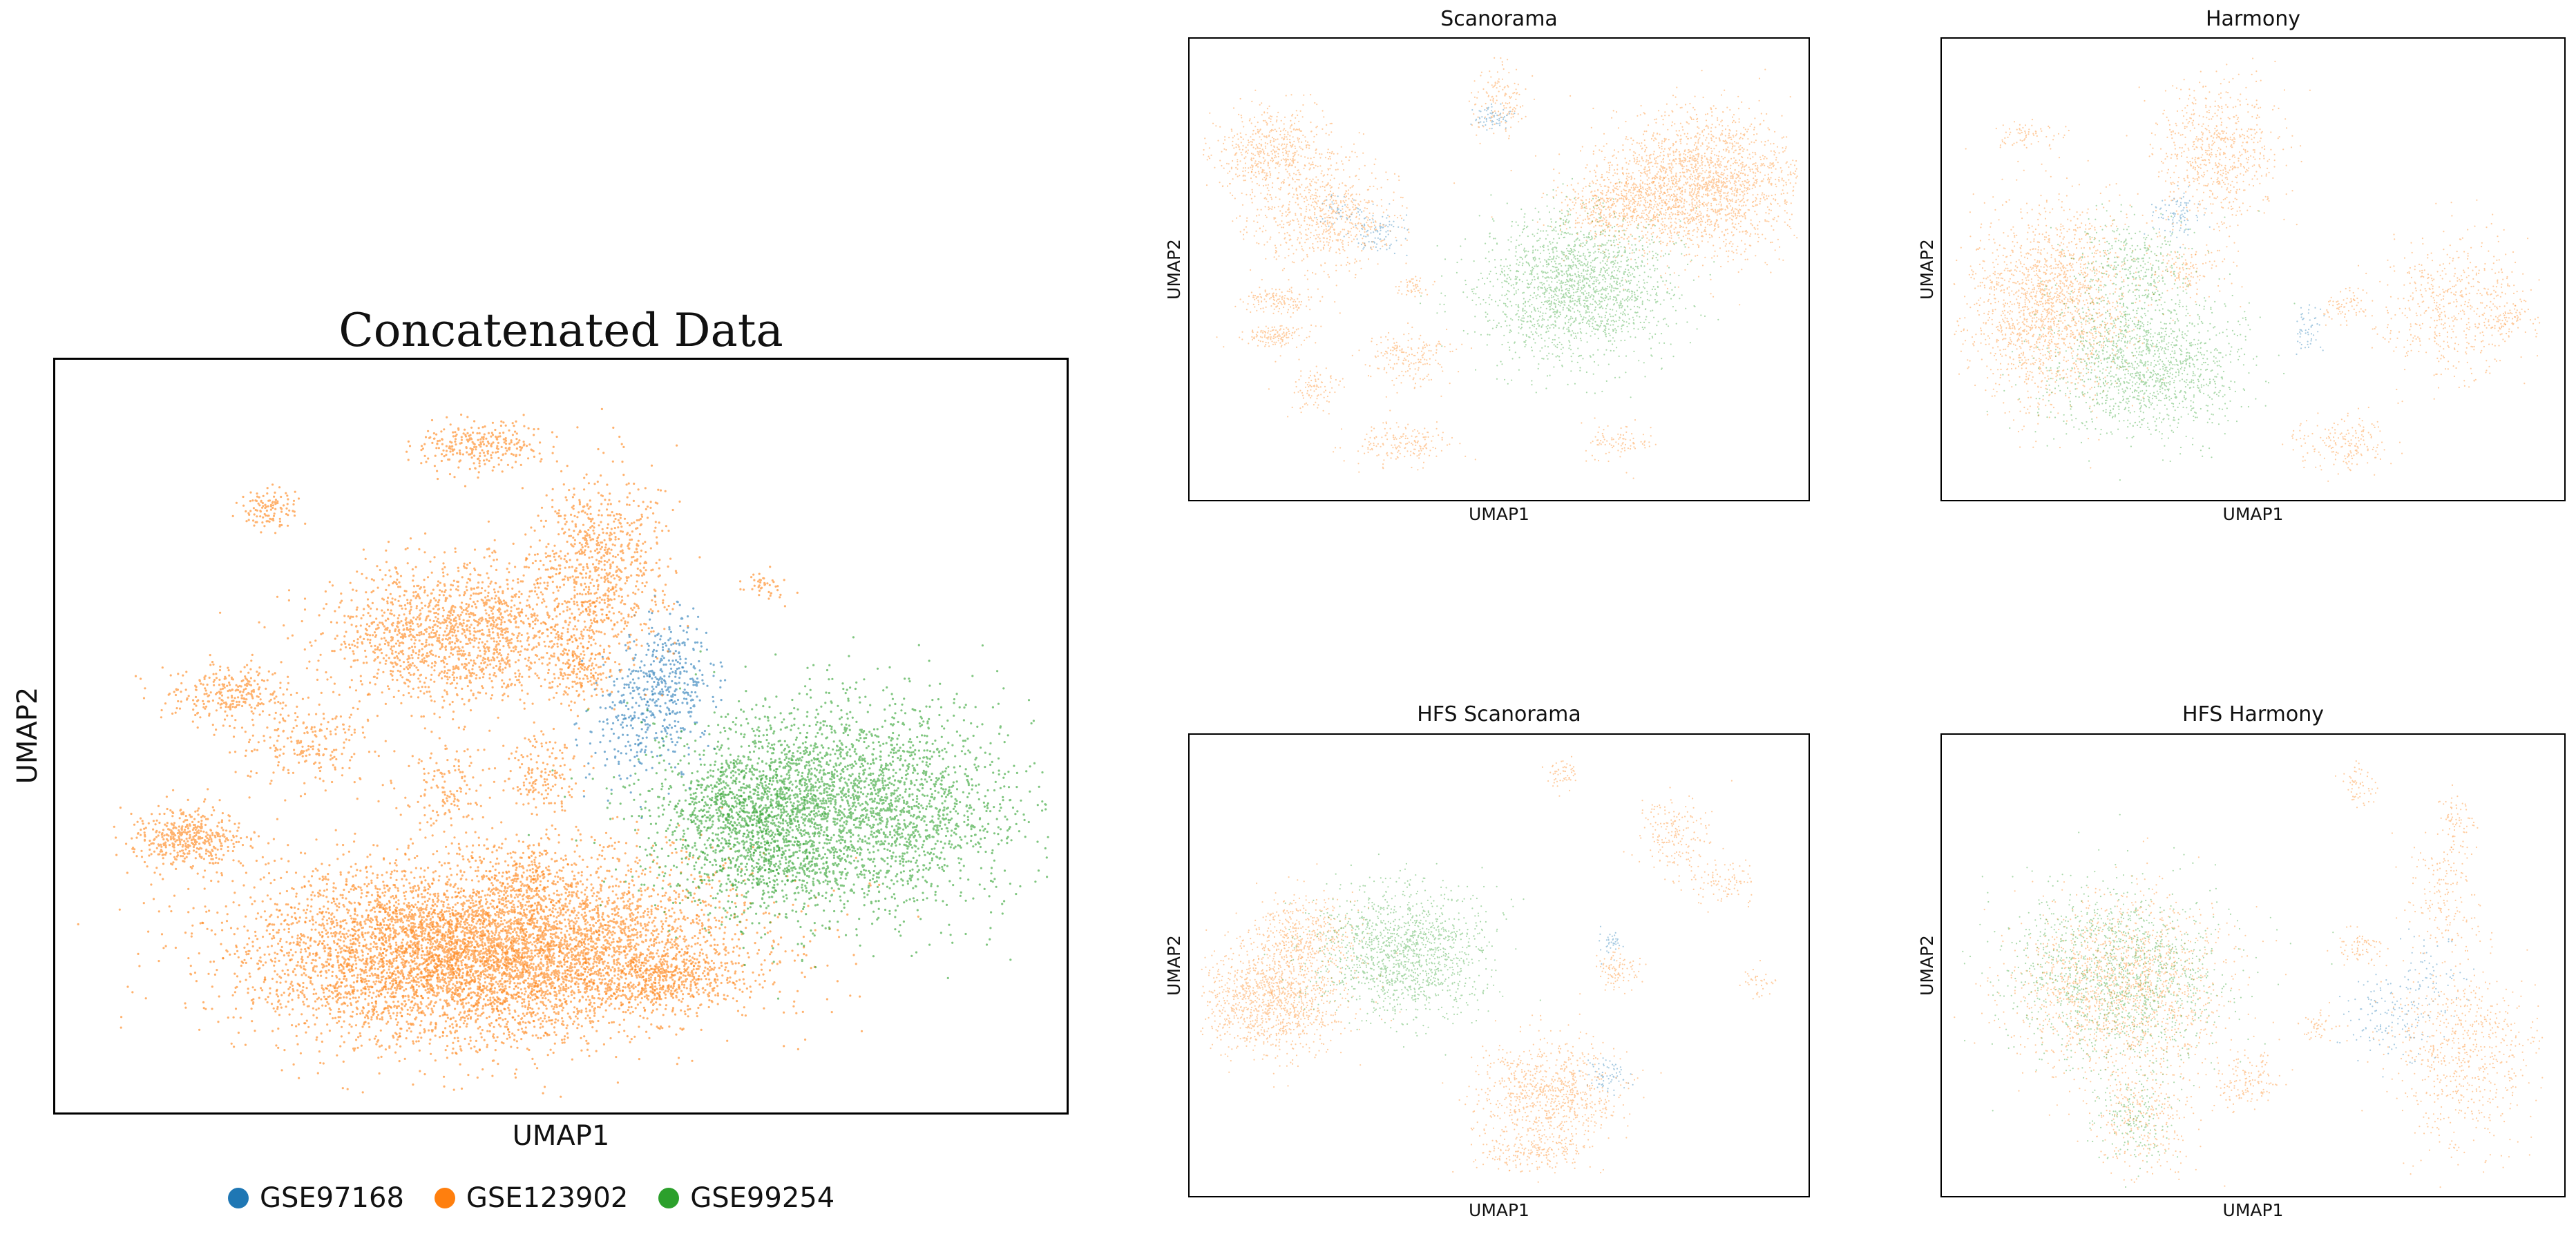 Image resolution: width=2576 pixels, height=1234 pixels. Describe the element at coordinates (763, 1198) in the screenshot. I see `legend-label: GSE99254` at that location.